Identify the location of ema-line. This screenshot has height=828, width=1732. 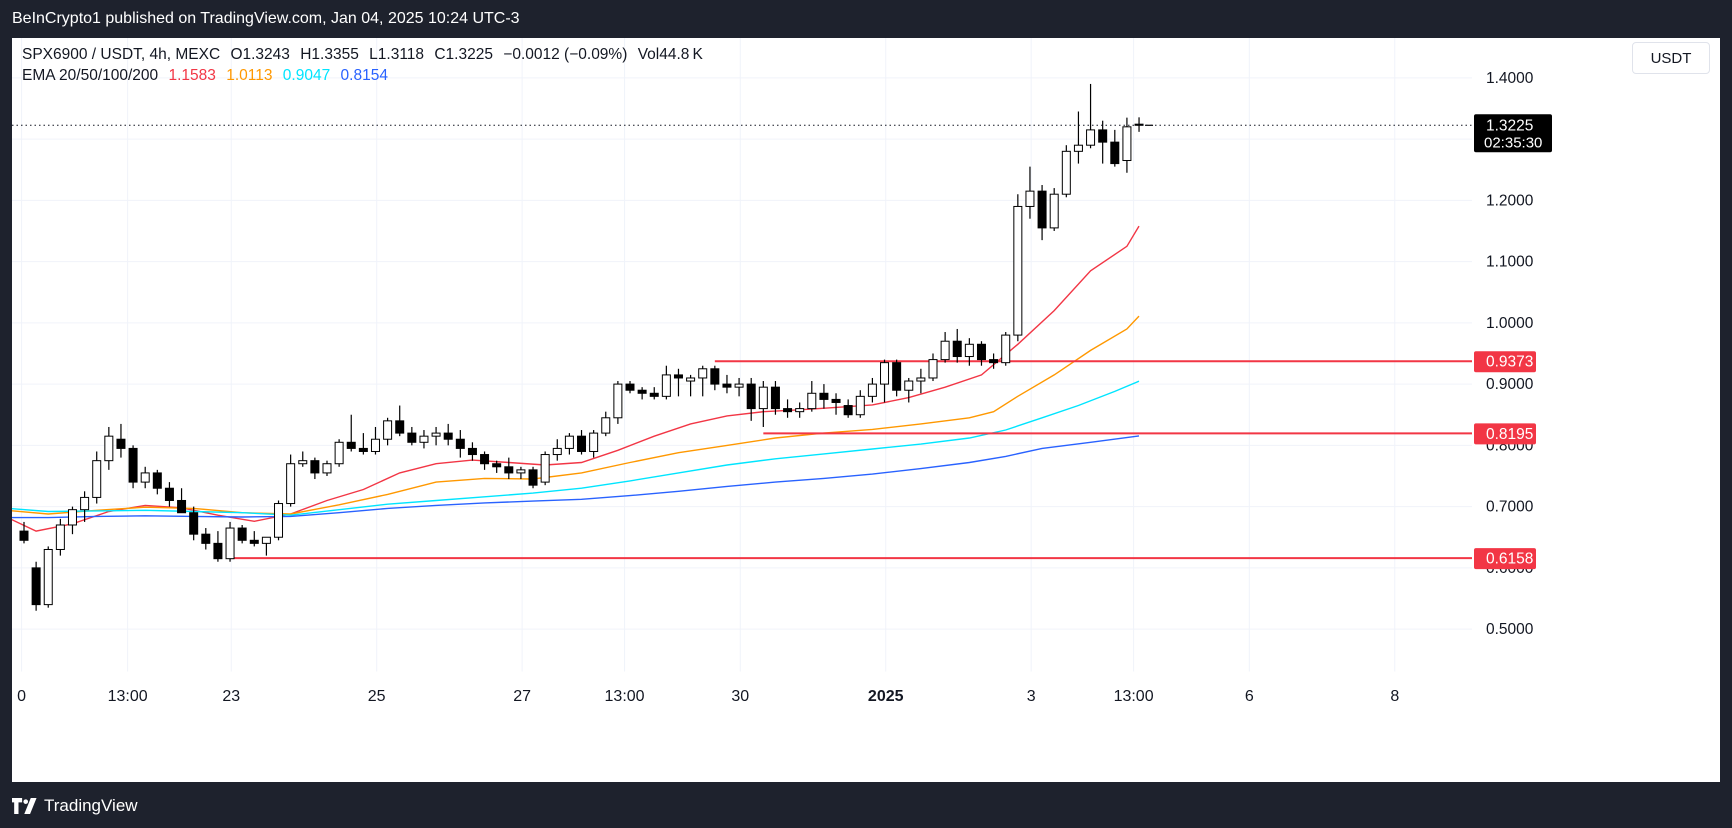
(576, 448).